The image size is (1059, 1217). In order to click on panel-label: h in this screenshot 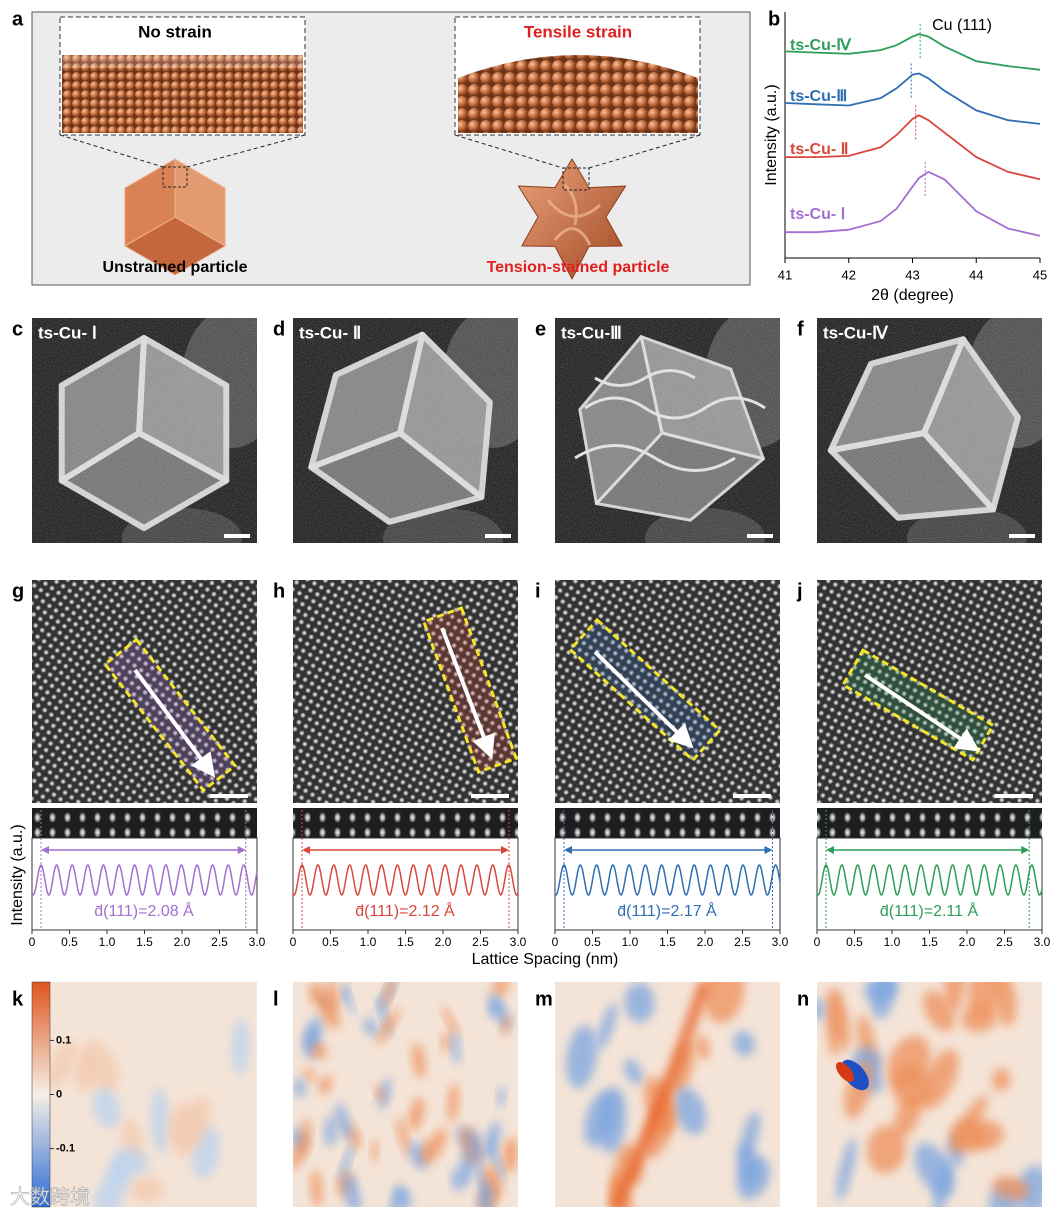, I will do `click(279, 591)`.